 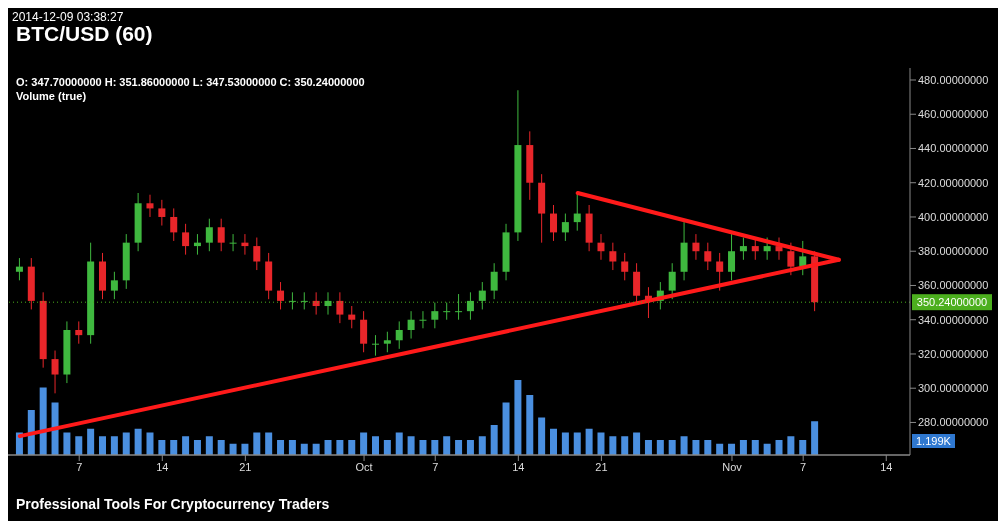 What do you see at coordinates (84, 34) in the screenshot?
I see `chart-title: BTC/USD (60)` at bounding box center [84, 34].